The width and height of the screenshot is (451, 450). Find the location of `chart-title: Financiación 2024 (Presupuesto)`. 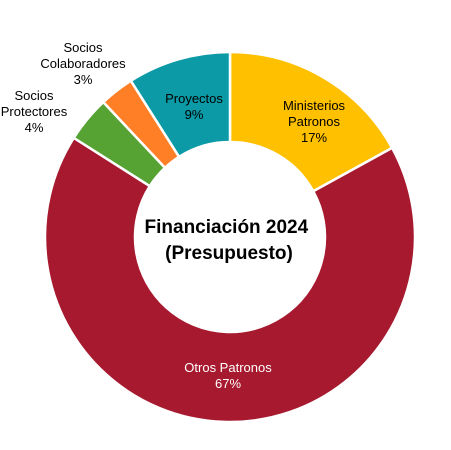

chart-title: Financiación 2024 (Presupuesto) is located at coordinates (229, 240).